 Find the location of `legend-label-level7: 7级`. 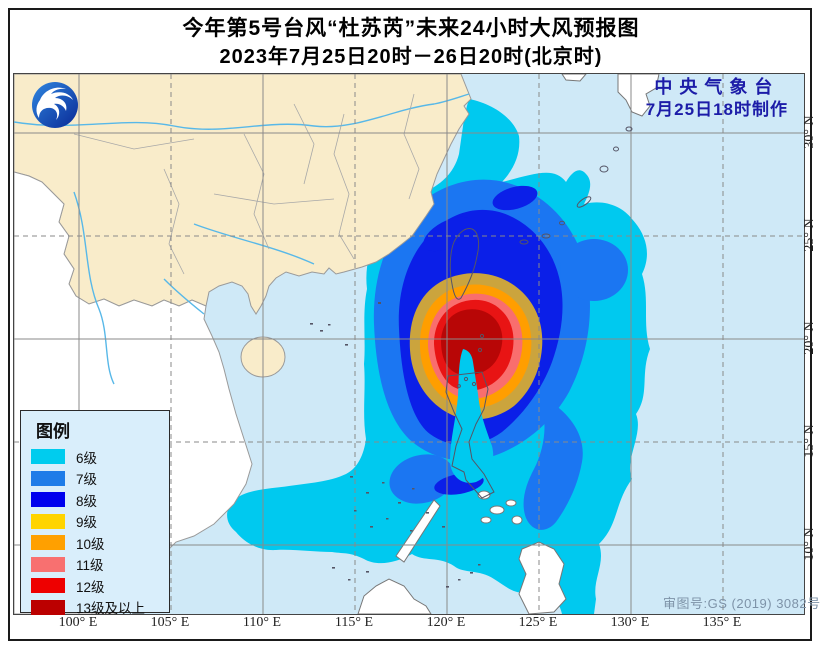

legend-label-level7: 7级 is located at coordinates (87, 480).